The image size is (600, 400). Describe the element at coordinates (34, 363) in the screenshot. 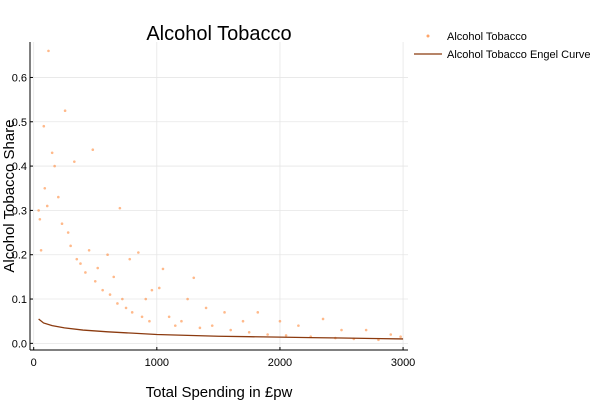

I see `x-tick-label: 0` at that location.